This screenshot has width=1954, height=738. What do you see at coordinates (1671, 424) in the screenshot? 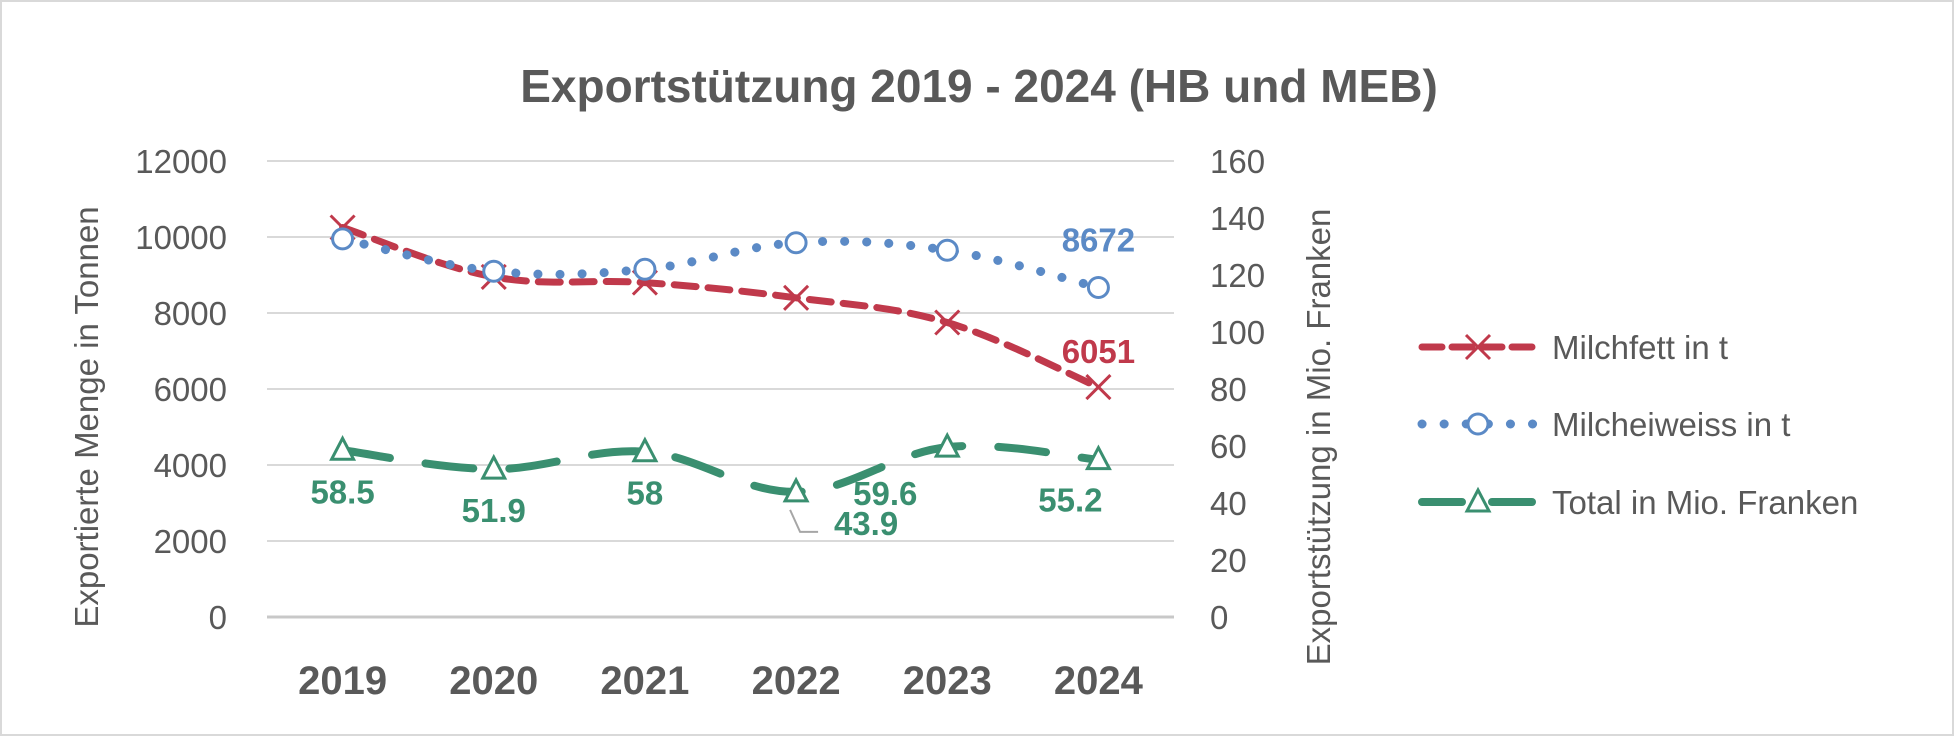
I see `legend-label: Milcheiweiss in t` at bounding box center [1671, 424].